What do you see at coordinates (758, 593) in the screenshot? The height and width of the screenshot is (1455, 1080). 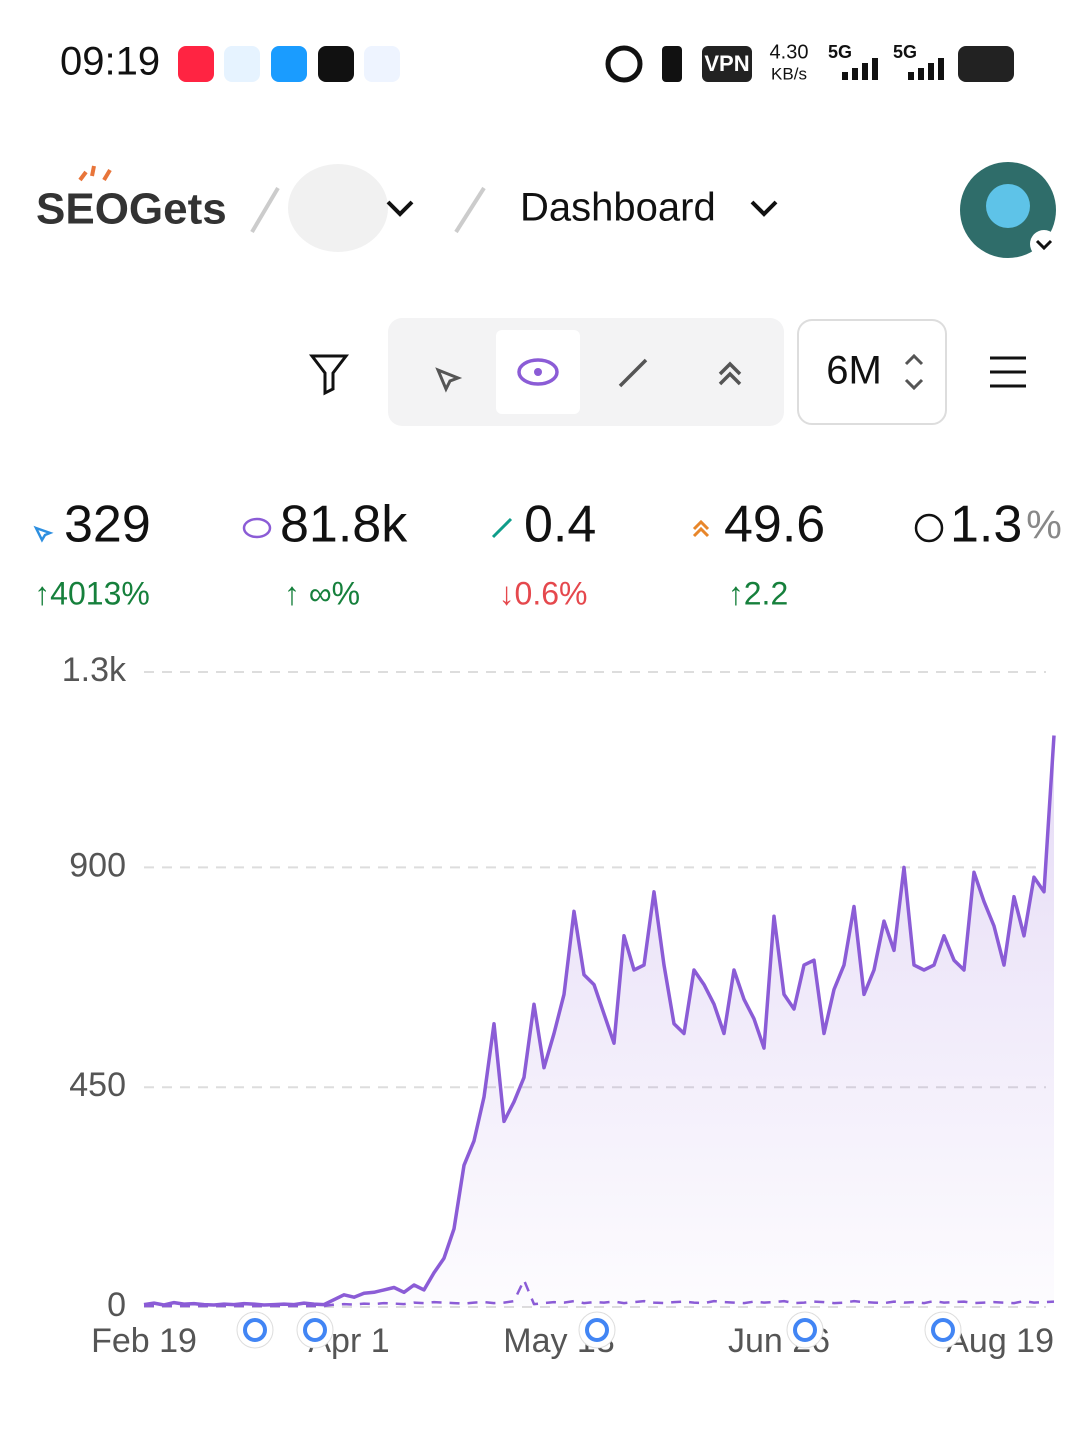 I see `metric-change: ↑2.2` at bounding box center [758, 593].